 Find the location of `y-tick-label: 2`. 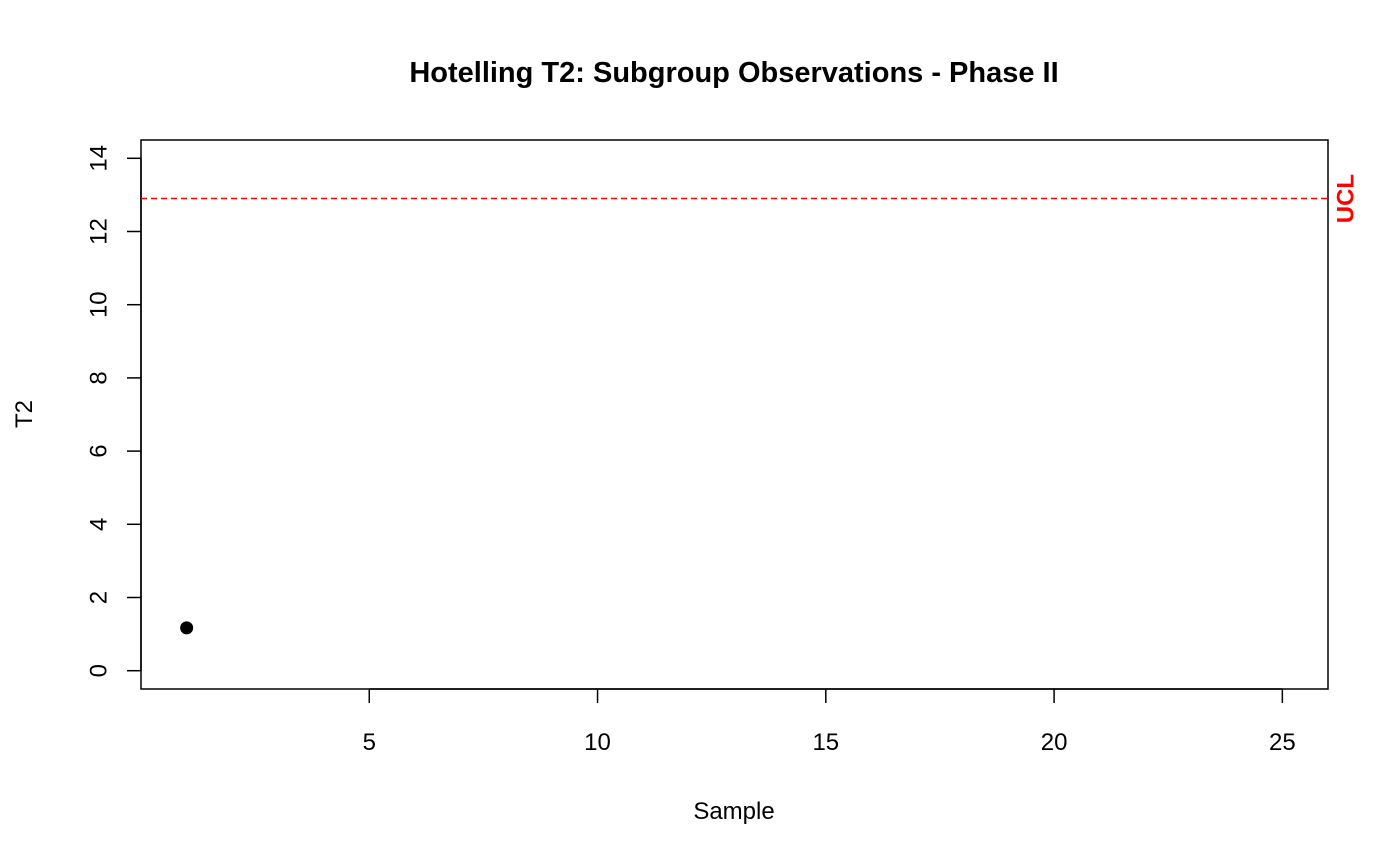

y-tick-label: 2 is located at coordinates (99, 597).